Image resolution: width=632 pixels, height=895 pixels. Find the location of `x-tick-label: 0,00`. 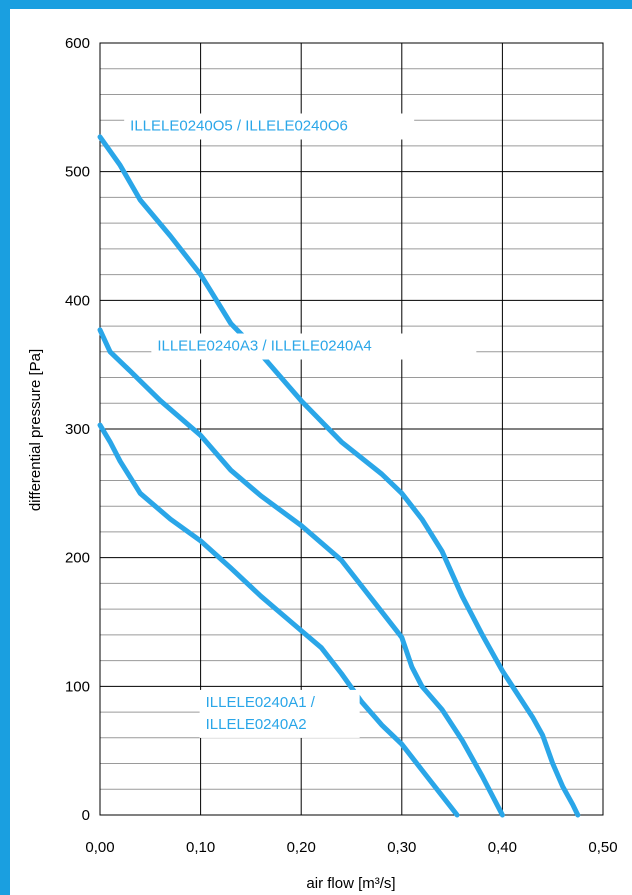

x-tick-label: 0,00 is located at coordinates (99, 847).